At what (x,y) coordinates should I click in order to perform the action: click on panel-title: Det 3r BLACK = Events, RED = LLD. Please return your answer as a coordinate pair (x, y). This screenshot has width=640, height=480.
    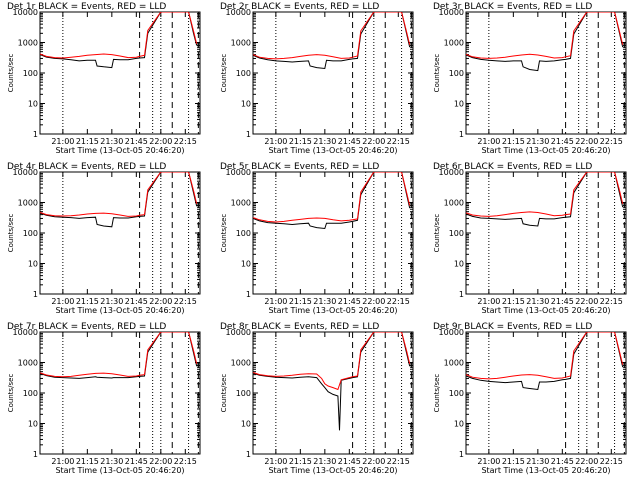
    Looking at the image, I should click on (512, 7).